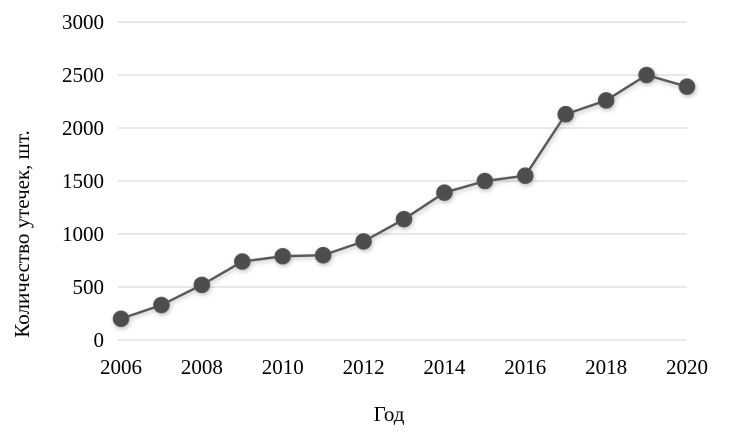  I want to click on data-point-2018, so click(606, 100).